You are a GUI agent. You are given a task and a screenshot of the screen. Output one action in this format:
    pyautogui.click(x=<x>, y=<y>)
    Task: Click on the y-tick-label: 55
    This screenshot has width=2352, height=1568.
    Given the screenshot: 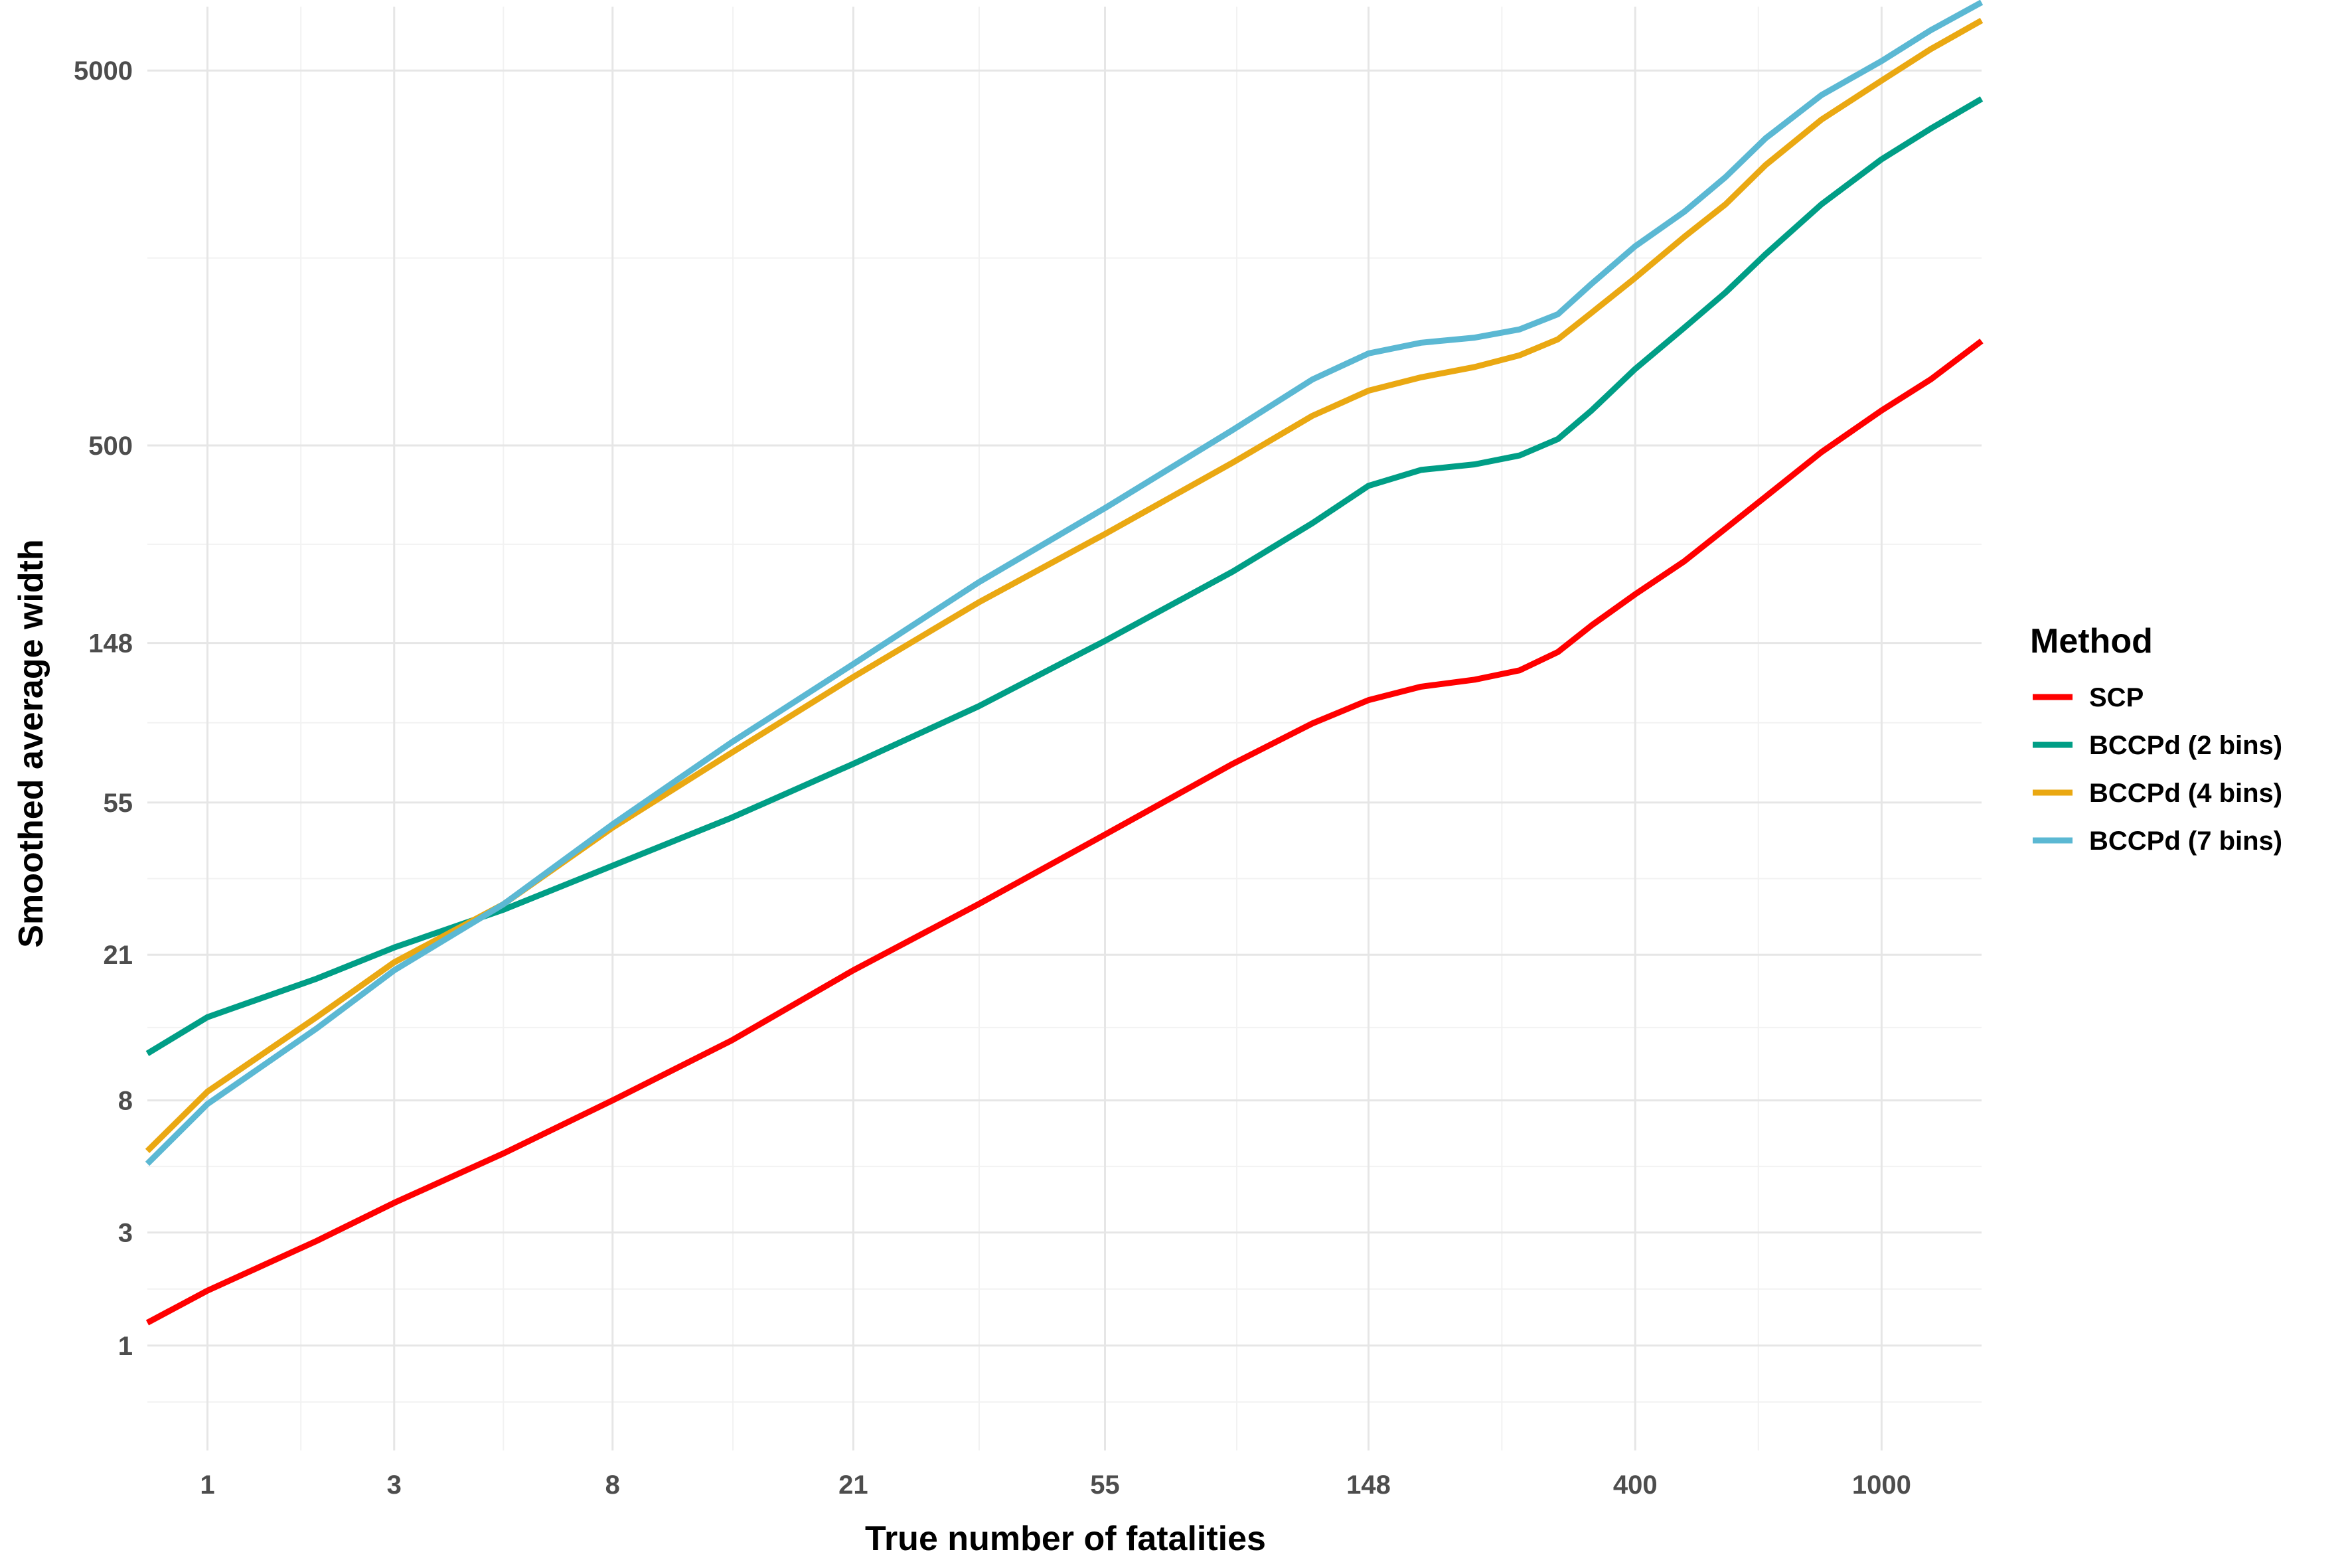 What is the action you would take?
    pyautogui.click(x=119, y=804)
    